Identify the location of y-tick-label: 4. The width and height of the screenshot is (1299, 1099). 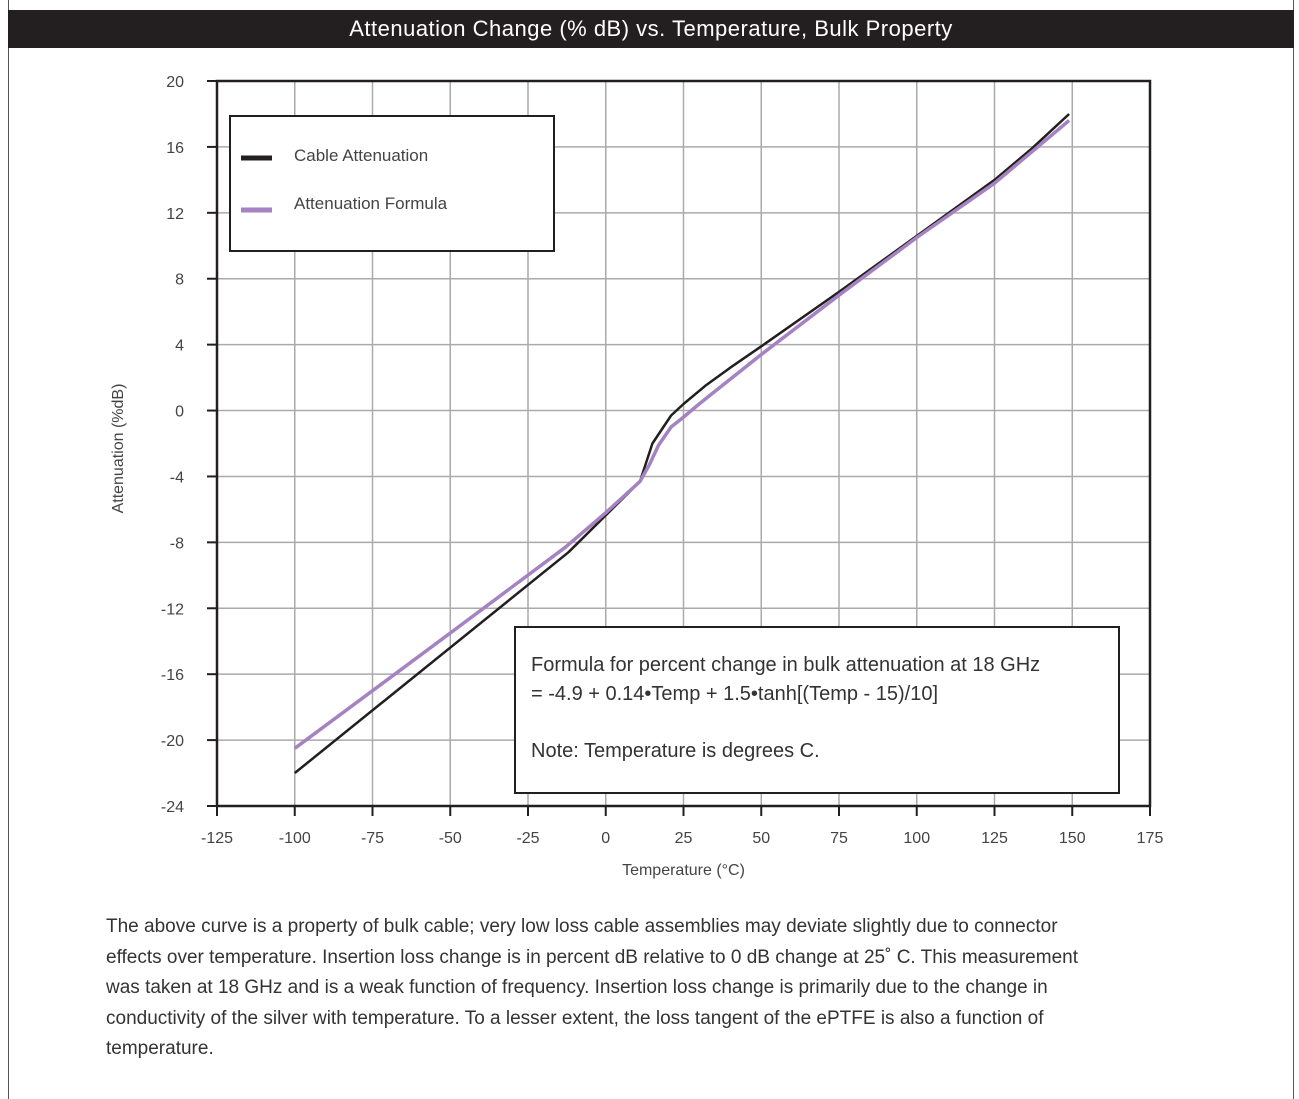
(179, 346).